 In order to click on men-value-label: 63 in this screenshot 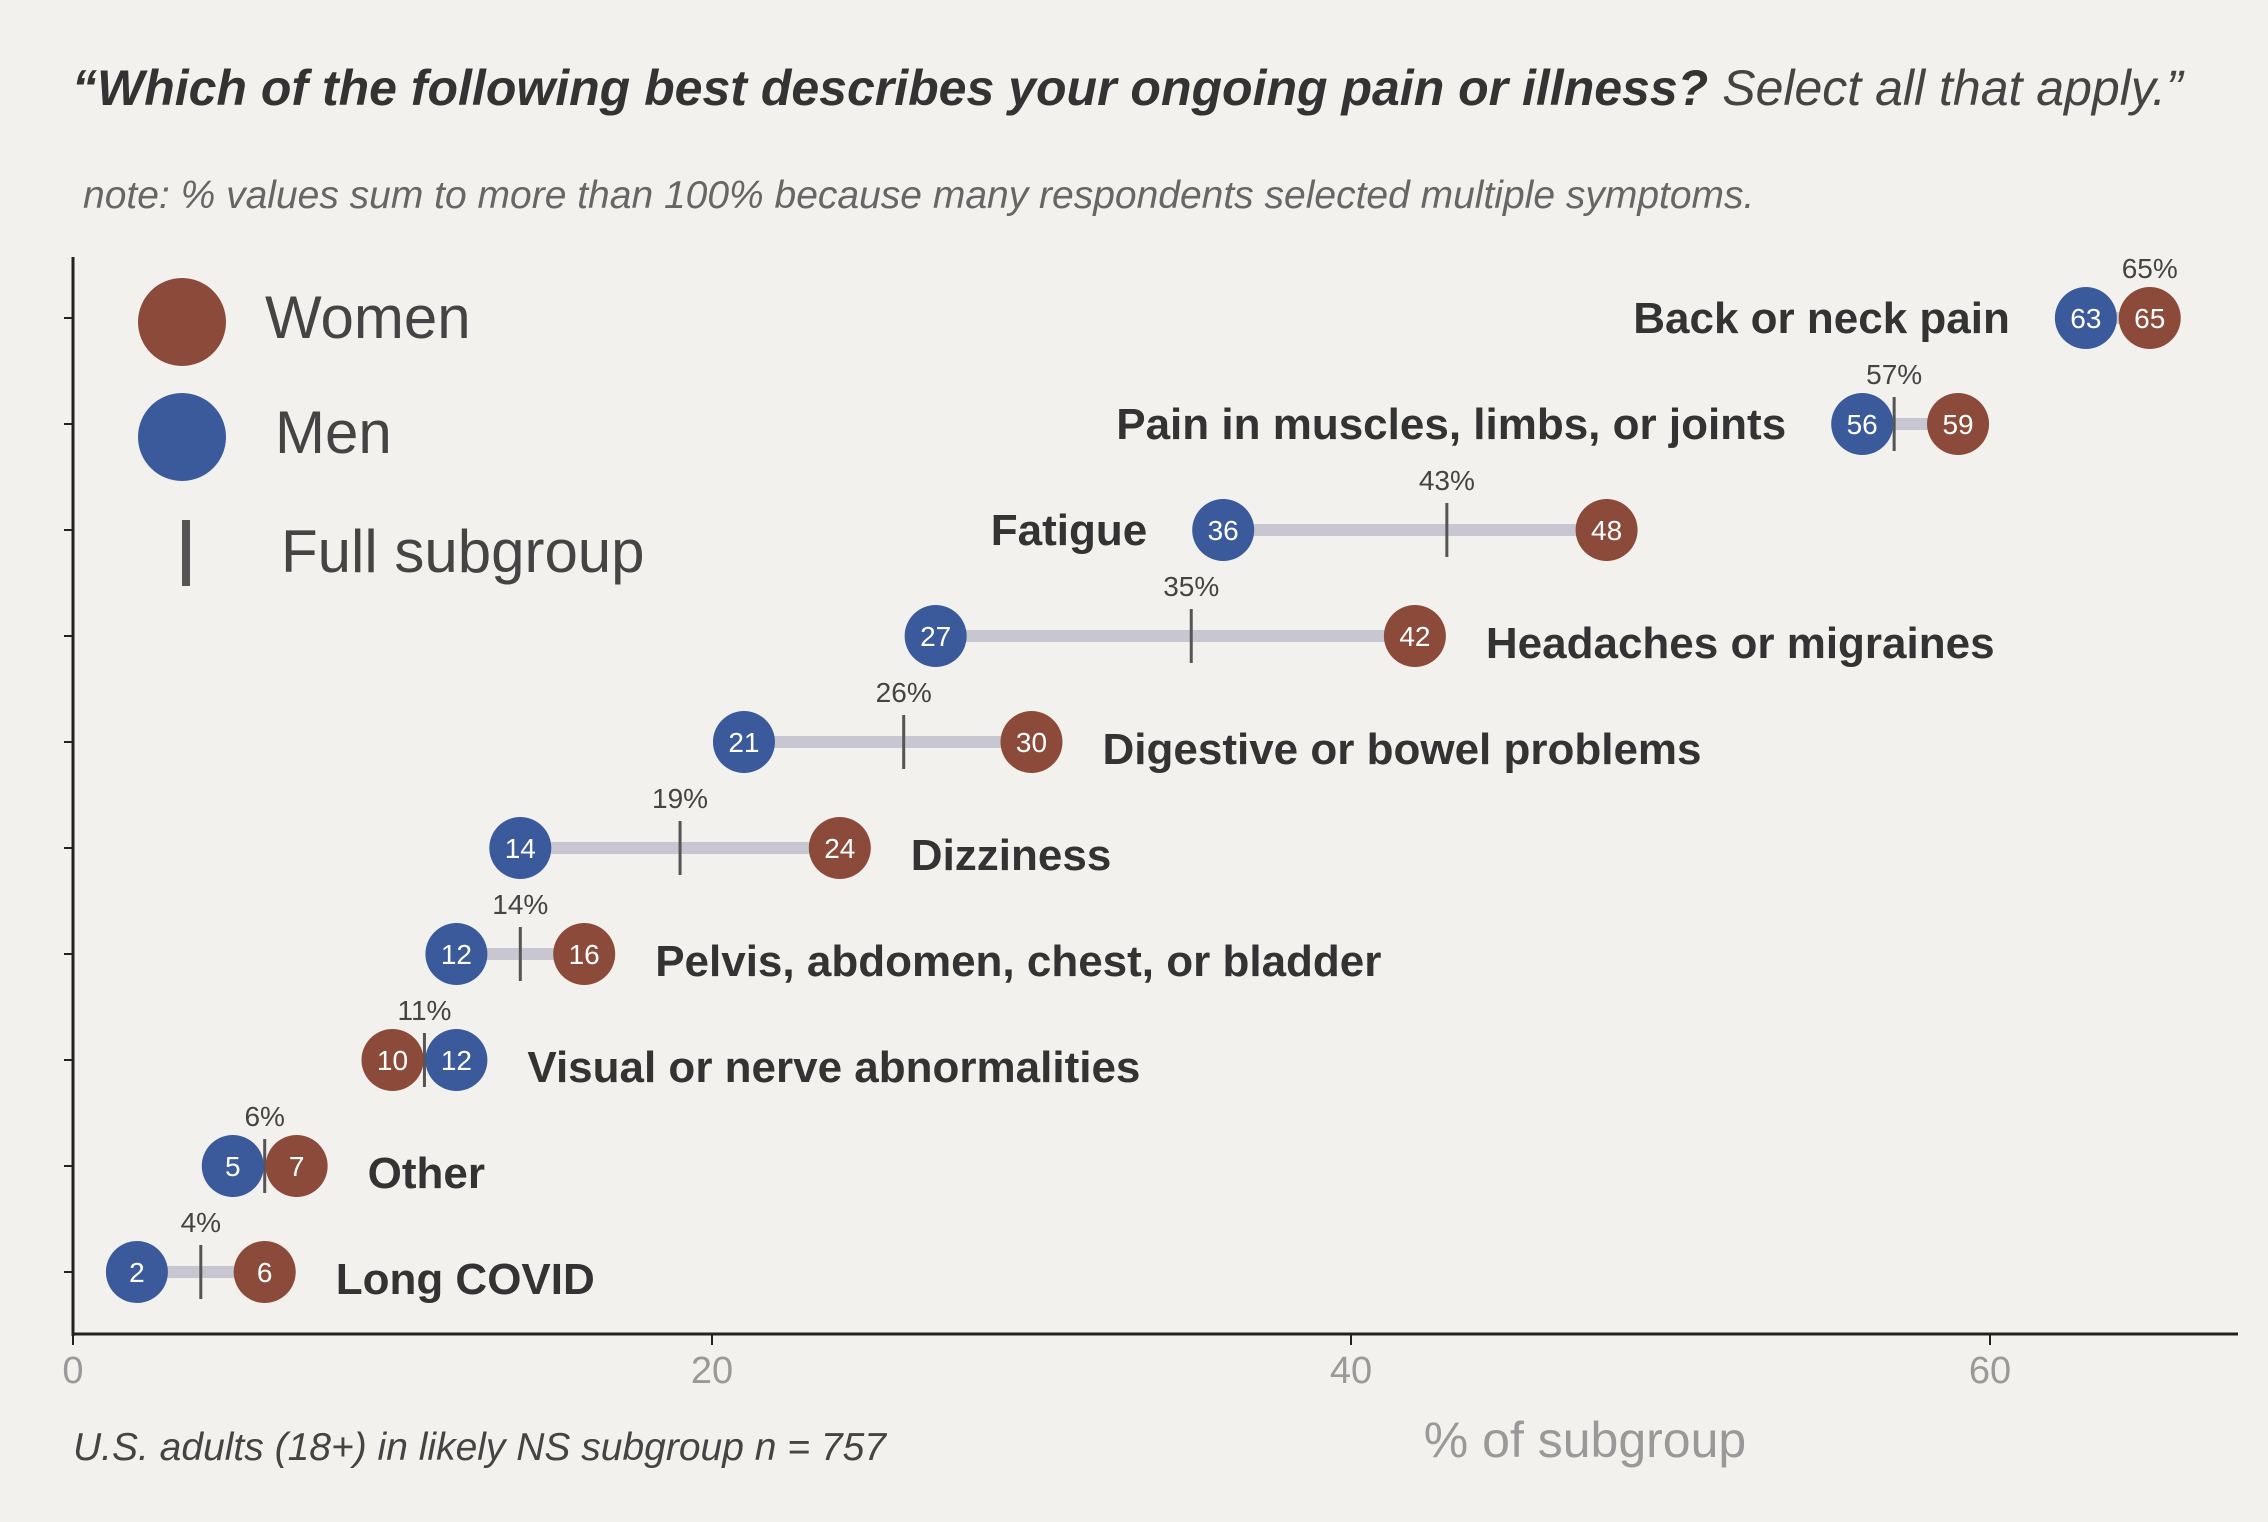, I will do `click(2085, 318)`.